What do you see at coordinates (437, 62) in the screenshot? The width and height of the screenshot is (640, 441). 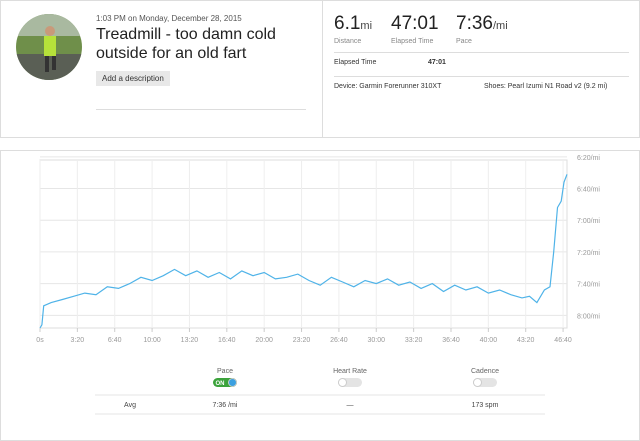 I see `detail-value: 47:01` at bounding box center [437, 62].